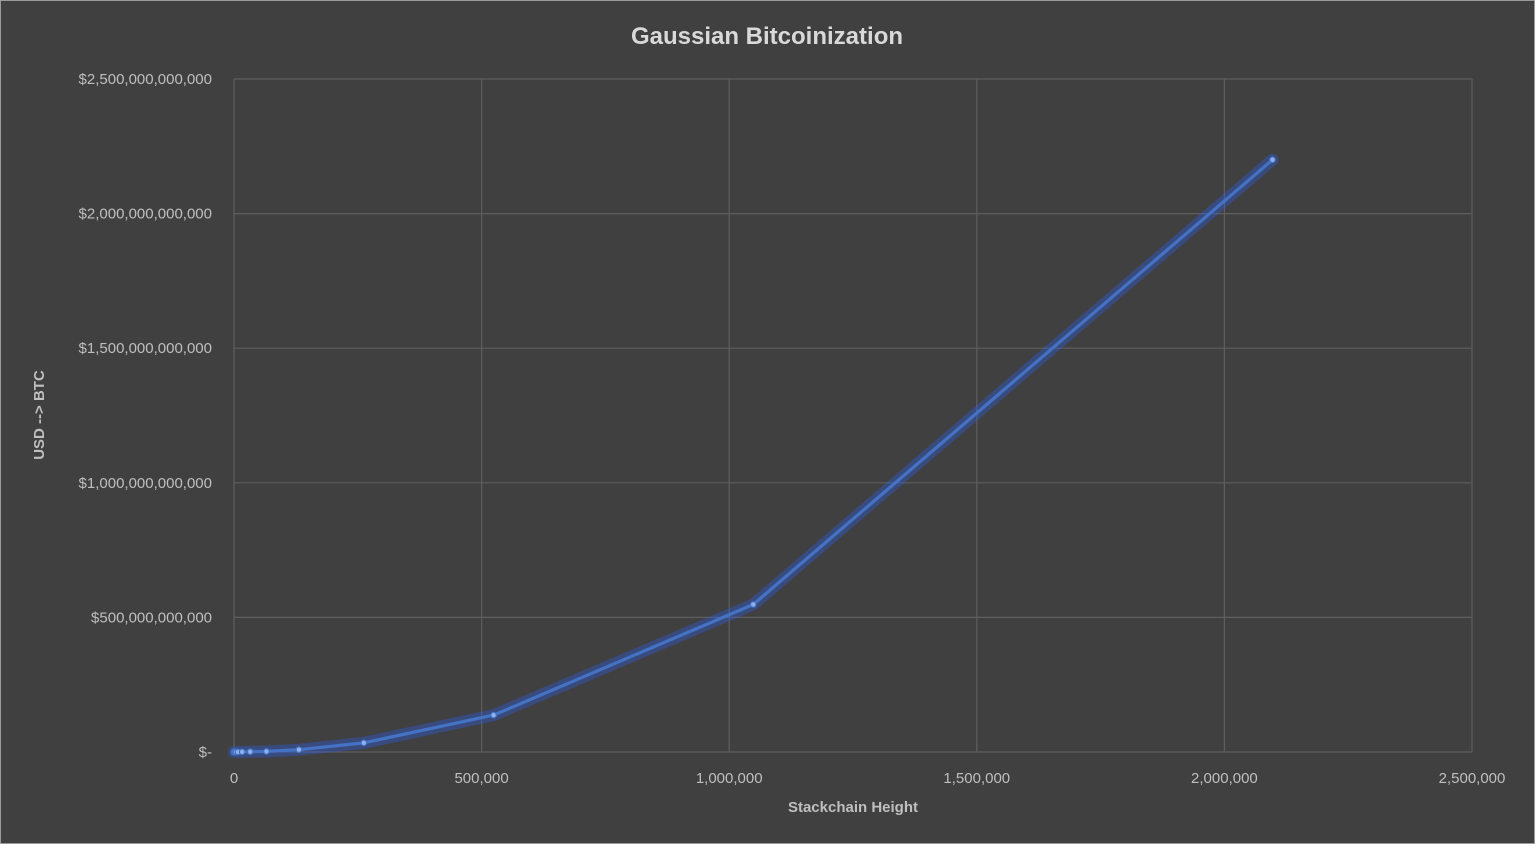 Image resolution: width=1535 pixels, height=844 pixels. What do you see at coordinates (729, 778) in the screenshot?
I see `x-tick-label: 1,000,000` at bounding box center [729, 778].